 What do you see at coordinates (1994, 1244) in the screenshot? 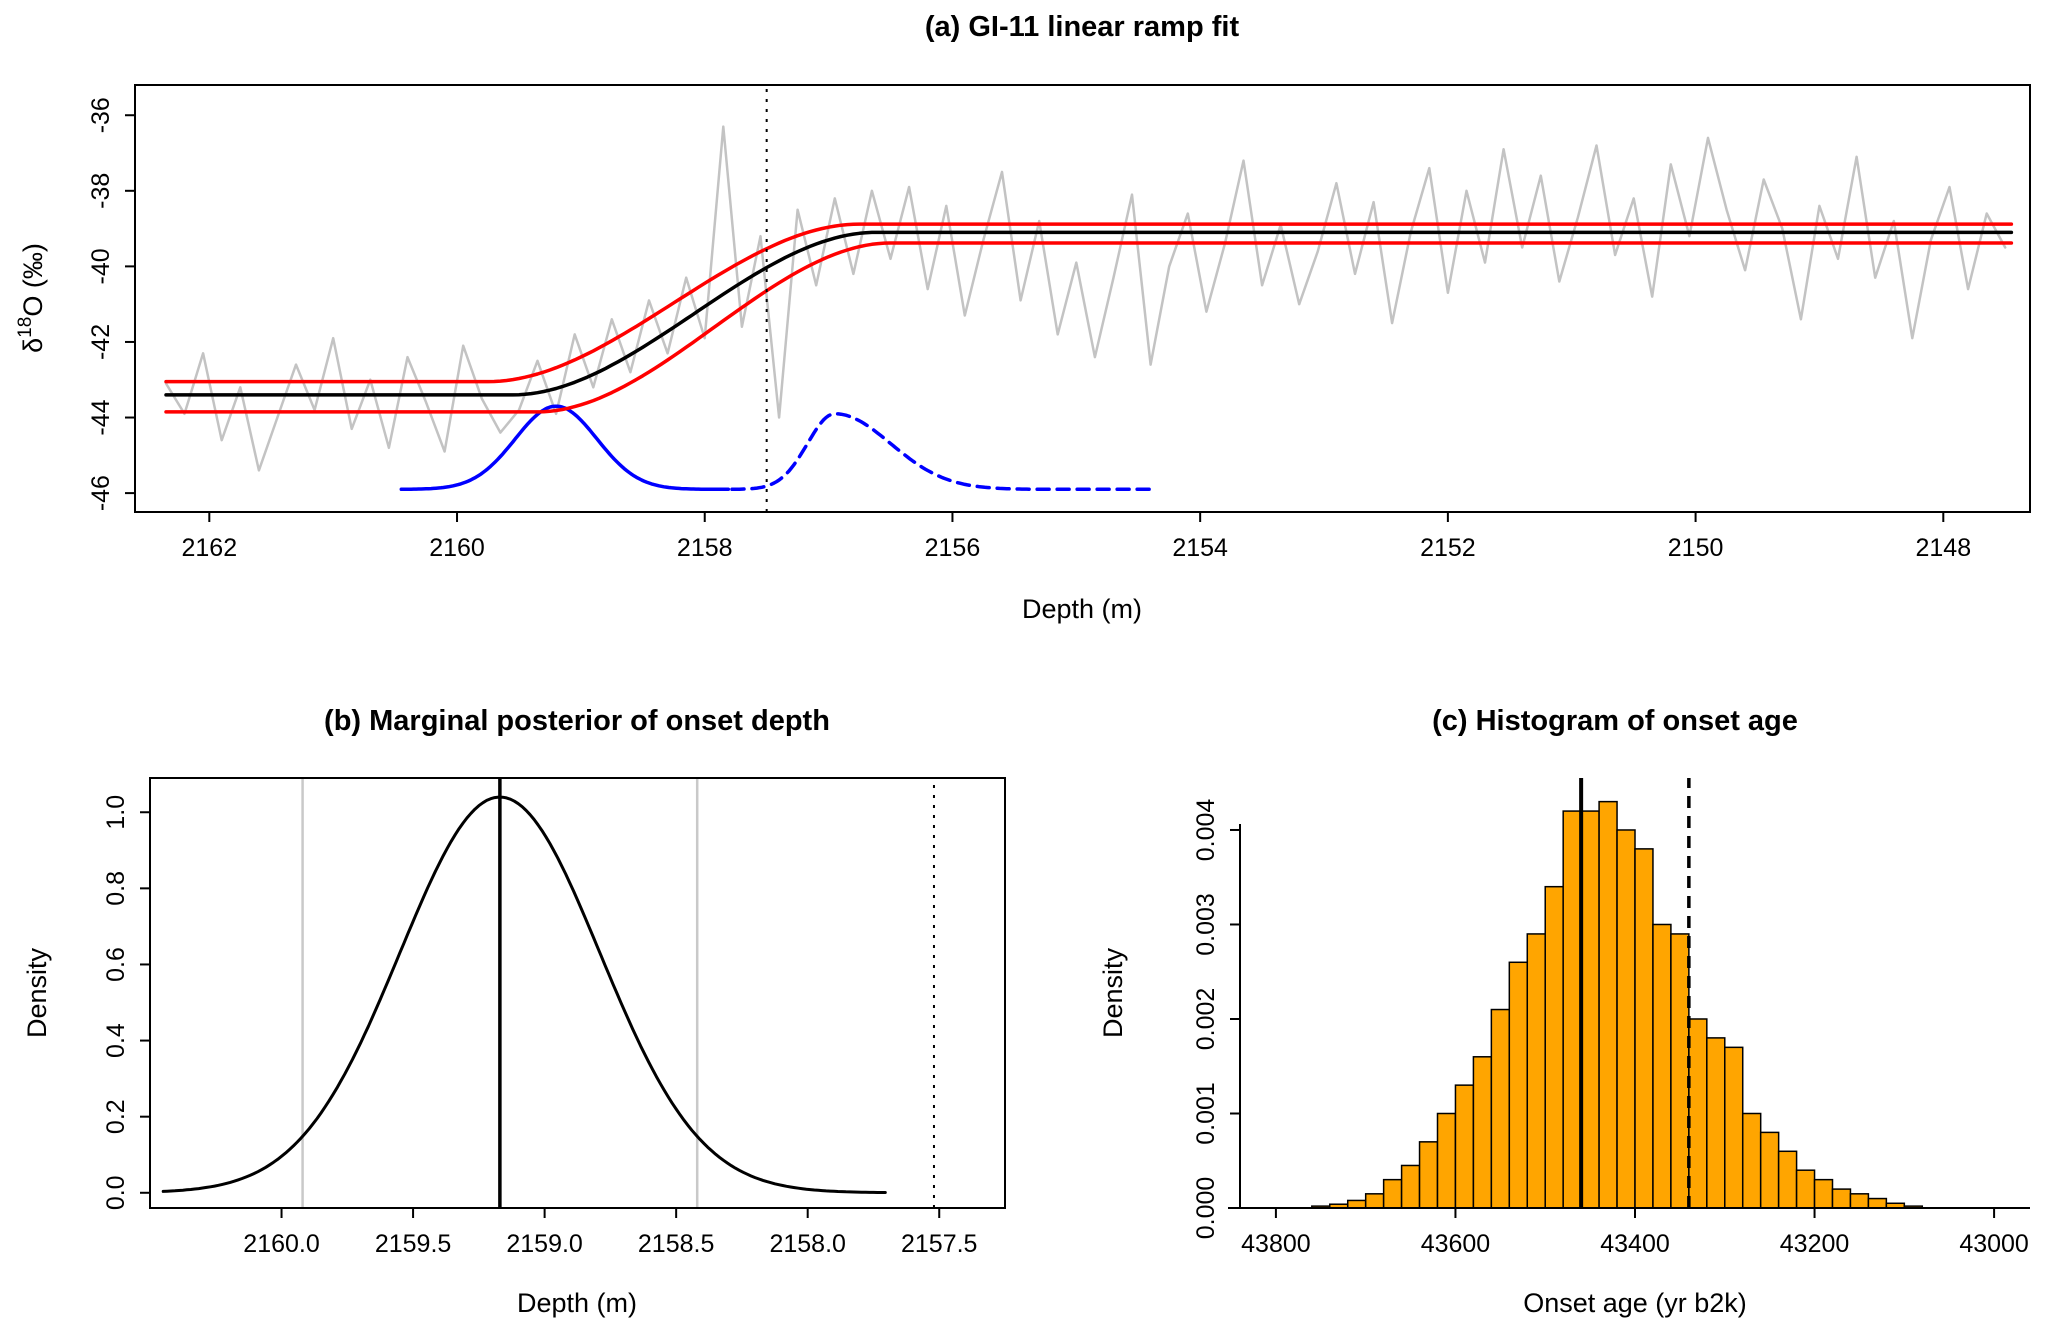
I see `x-tick-label: 43000` at bounding box center [1994, 1244].